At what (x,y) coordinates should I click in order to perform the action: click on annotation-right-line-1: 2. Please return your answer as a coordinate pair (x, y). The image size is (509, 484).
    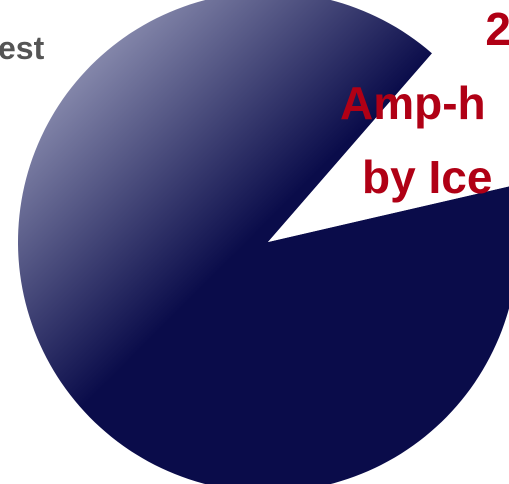
    Looking at the image, I should click on (497, 29).